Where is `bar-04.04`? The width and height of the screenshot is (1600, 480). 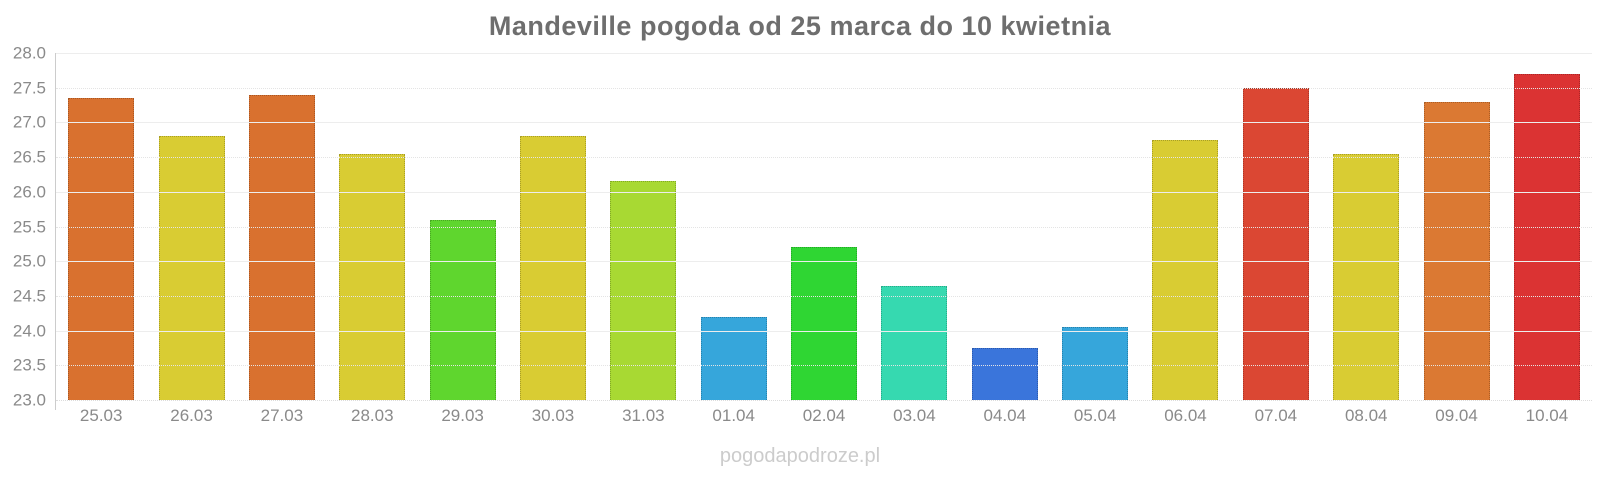
bar-04.04 is located at coordinates (1004, 373).